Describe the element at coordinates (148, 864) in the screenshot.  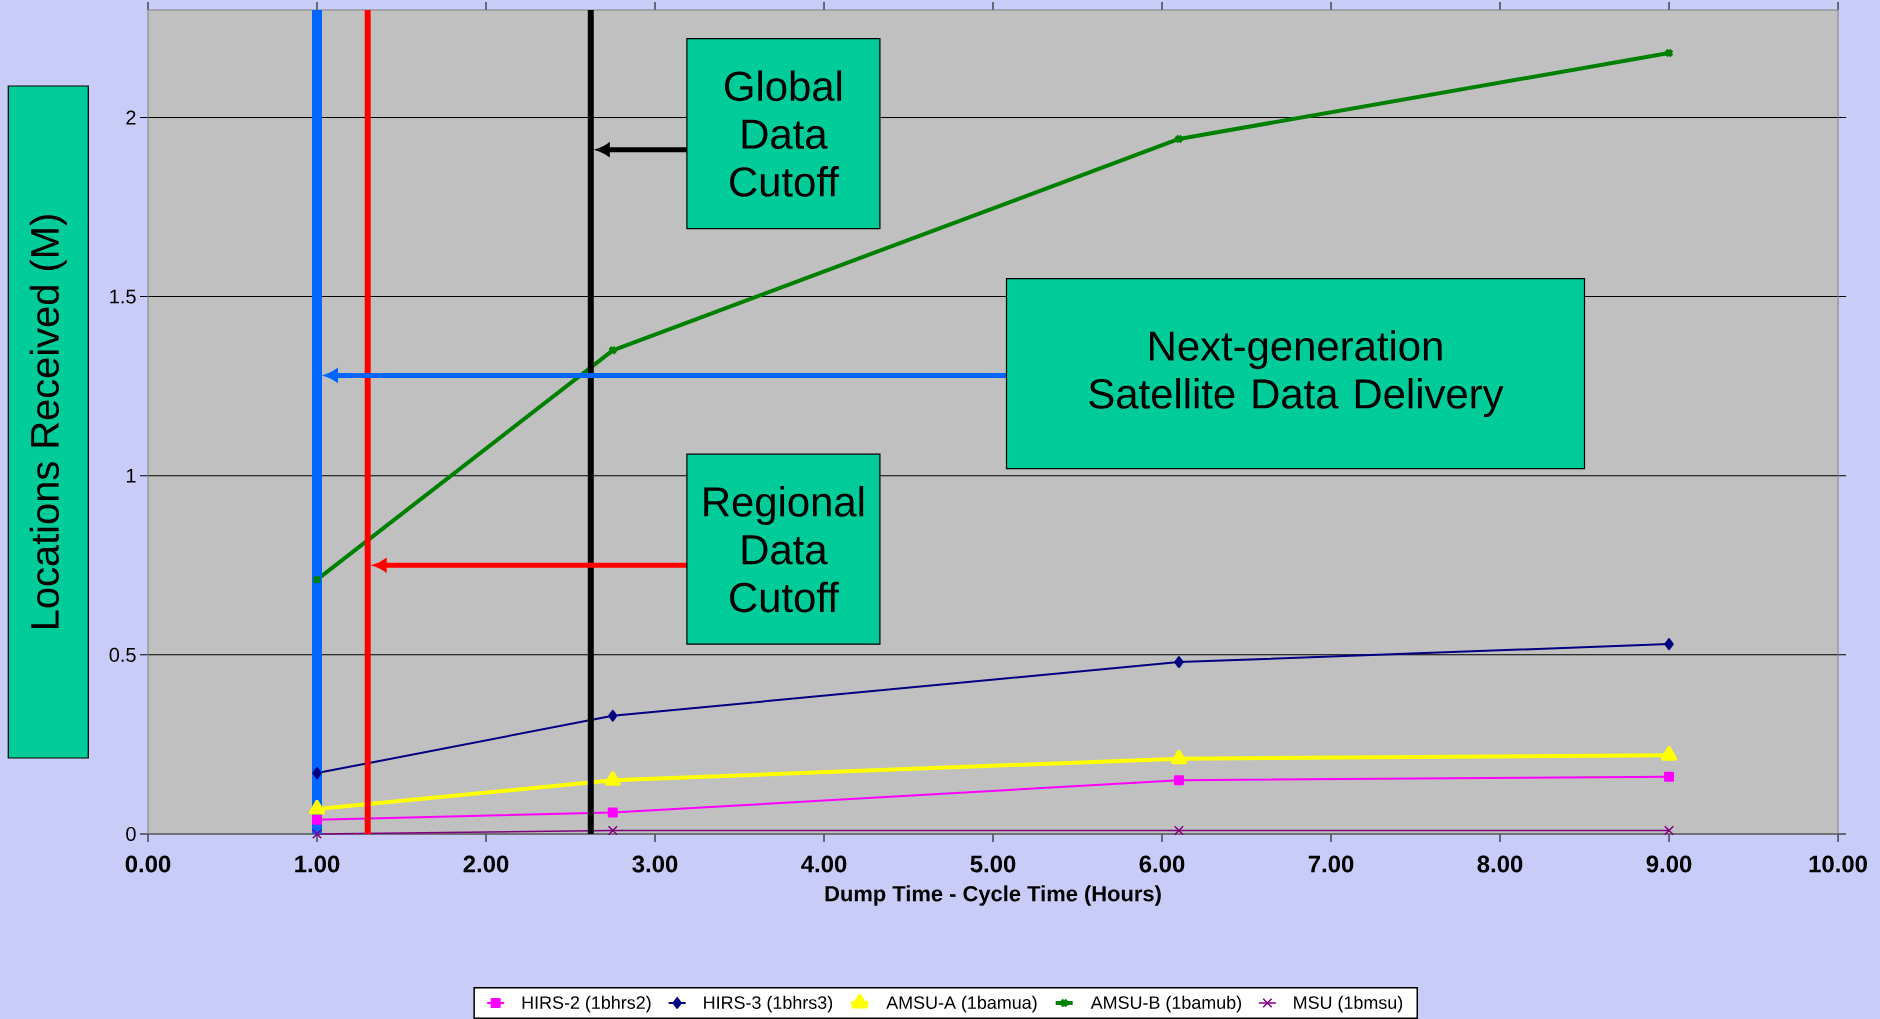
I see `x-tick-label: 0.00` at that location.